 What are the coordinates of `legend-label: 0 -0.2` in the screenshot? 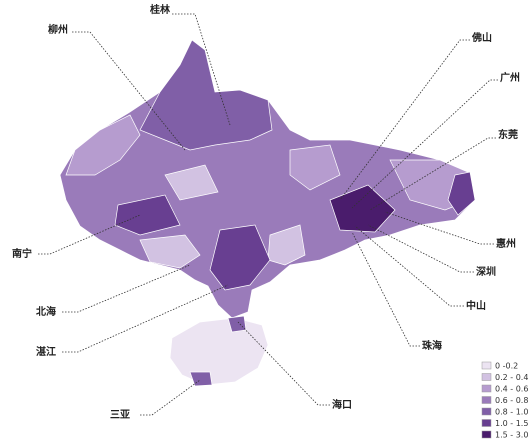 It's located at (506, 366).